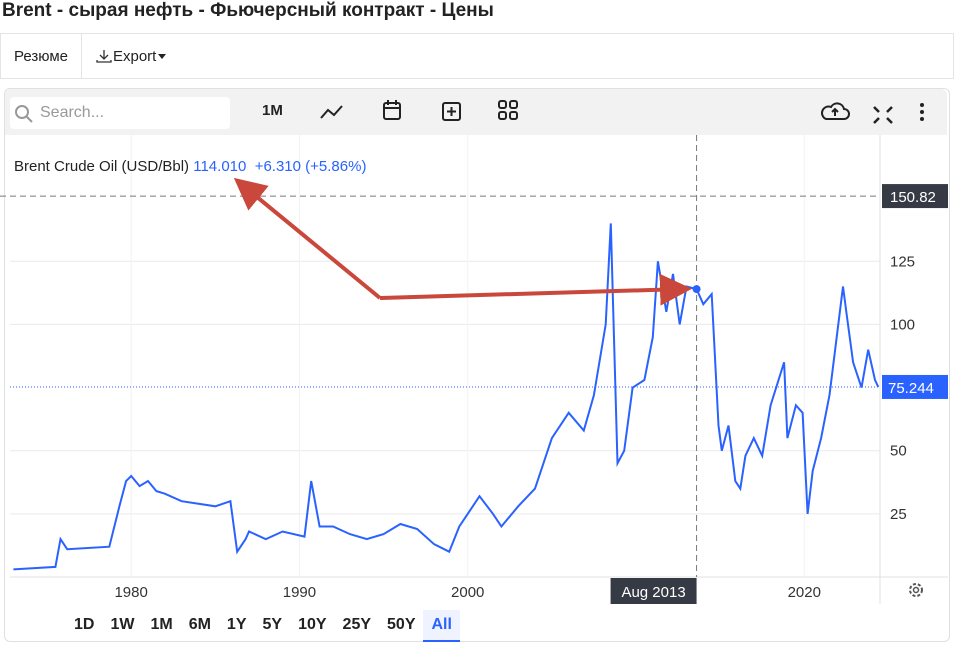  What do you see at coordinates (804, 592) in the screenshot?
I see `x-tick-label: 2020` at bounding box center [804, 592].